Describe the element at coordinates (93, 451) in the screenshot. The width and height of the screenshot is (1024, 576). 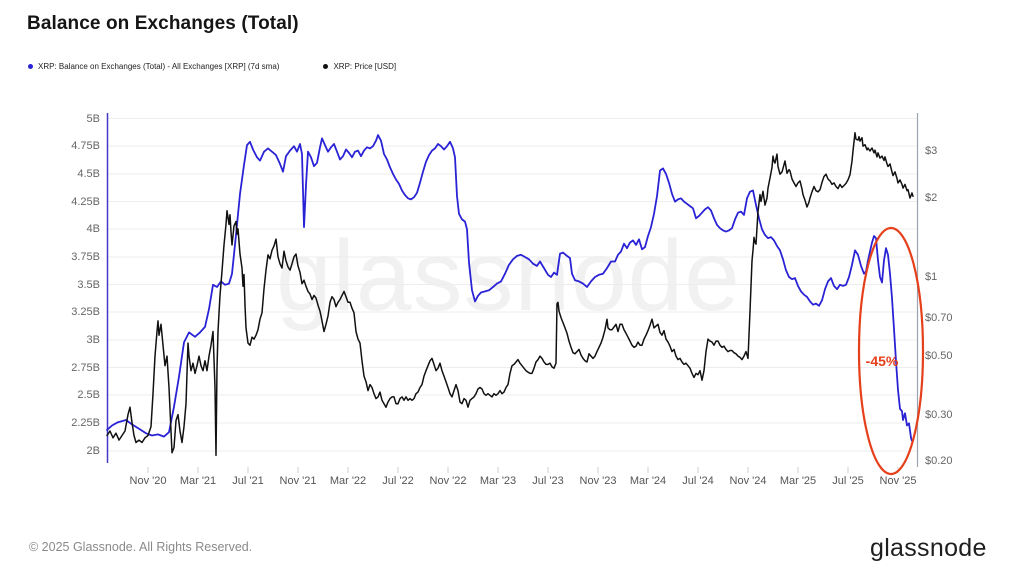
I see `y-left-labels-item: 2B` at that location.